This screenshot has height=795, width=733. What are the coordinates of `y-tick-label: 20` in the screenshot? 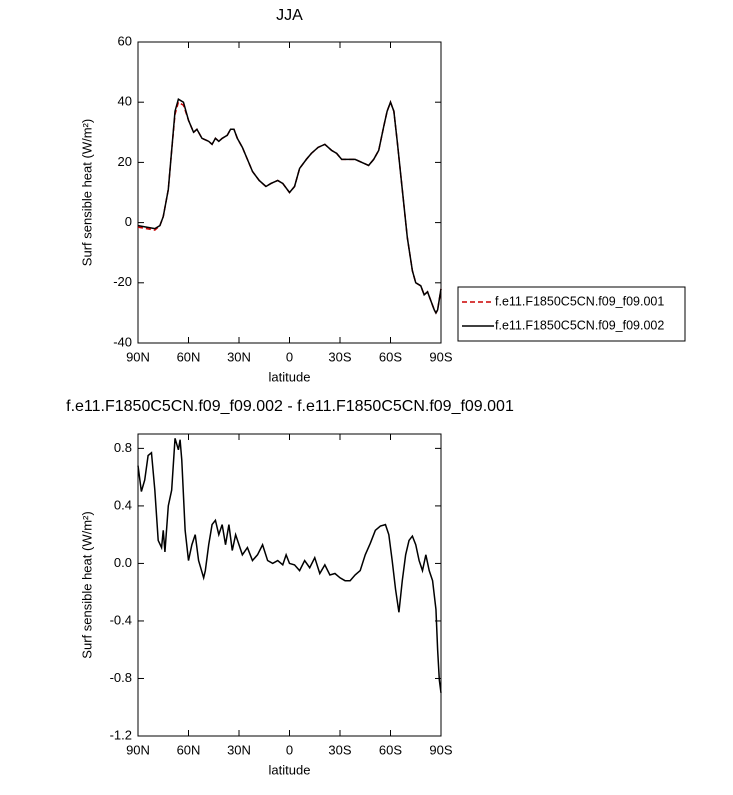 It's located at (125, 161).